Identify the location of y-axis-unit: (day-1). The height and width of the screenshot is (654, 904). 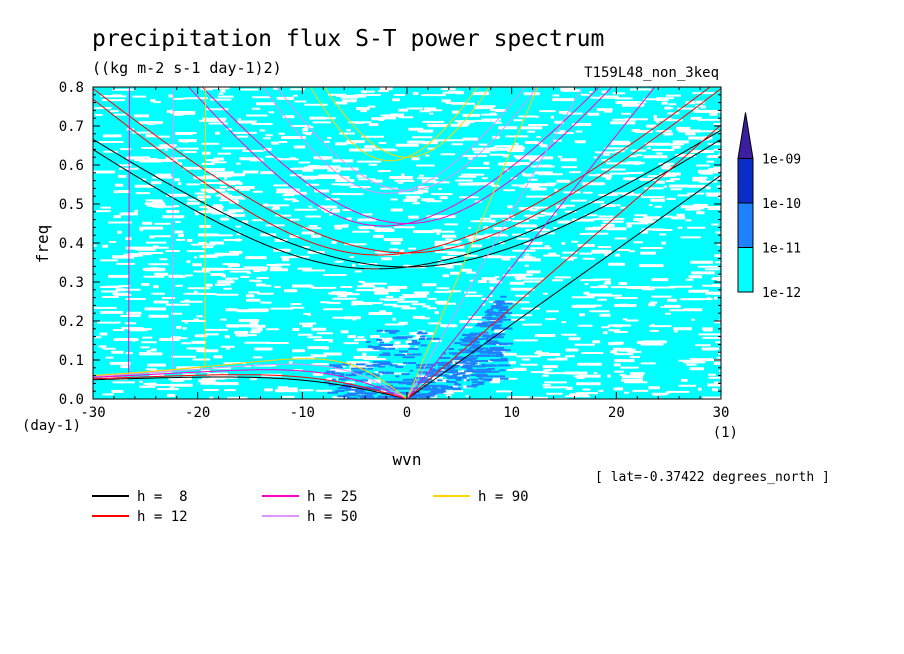
(51, 426).